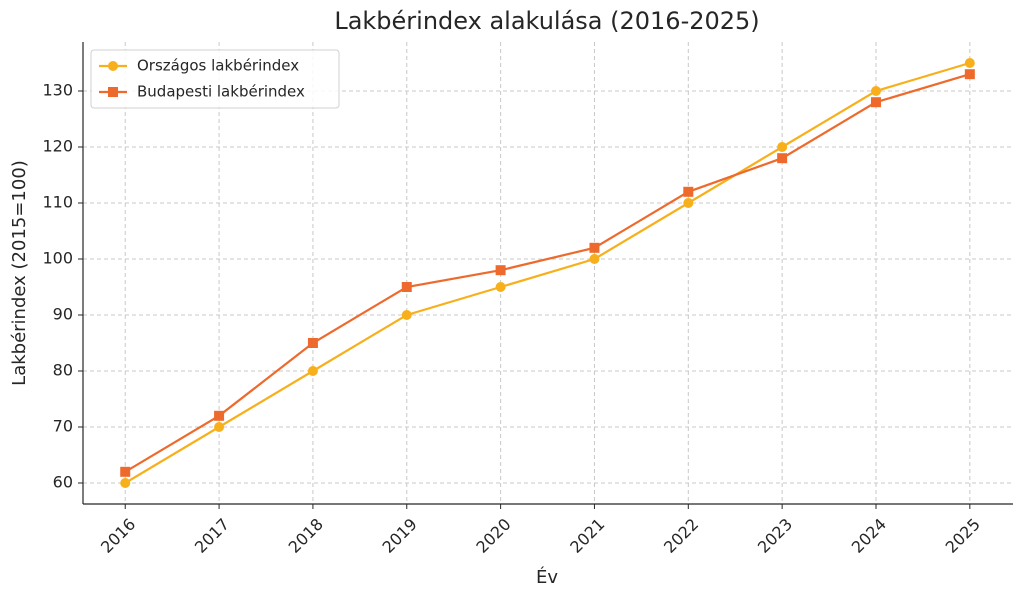 Image resolution: width=1024 pixels, height=599 pixels. Describe the element at coordinates (869, 536) in the screenshot. I see `x-tick-label: 2024` at that location.